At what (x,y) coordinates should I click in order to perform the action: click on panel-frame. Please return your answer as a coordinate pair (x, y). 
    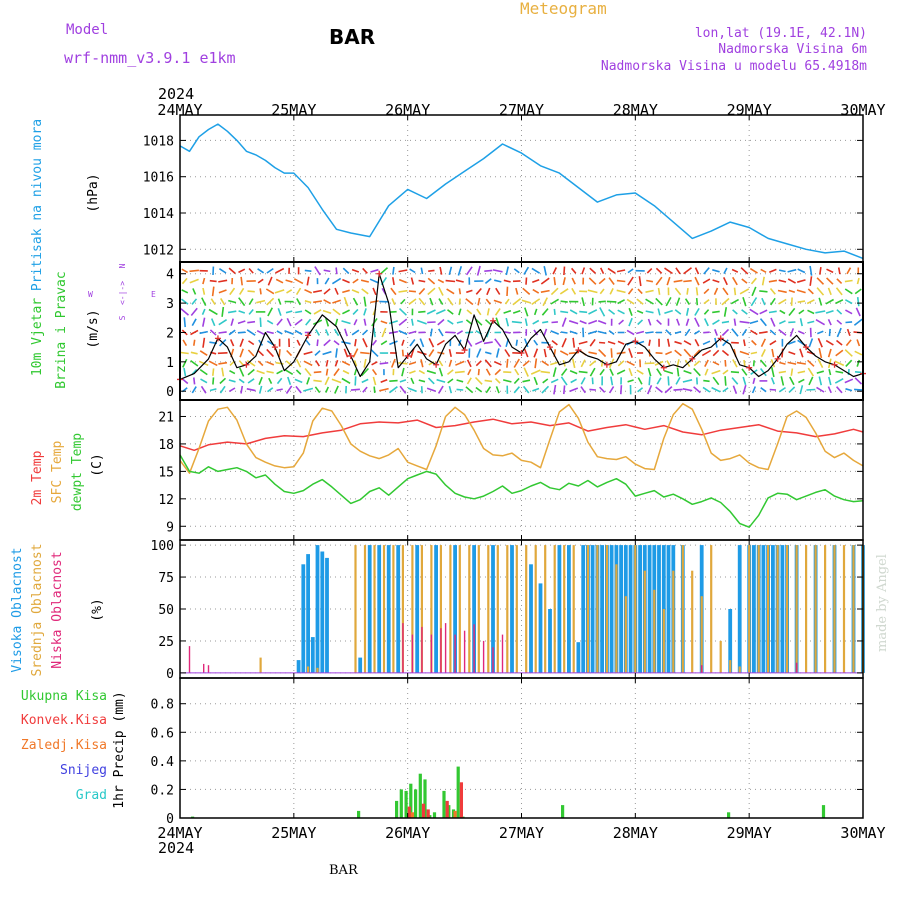
    Looking at the image, I should click on (521, 188).